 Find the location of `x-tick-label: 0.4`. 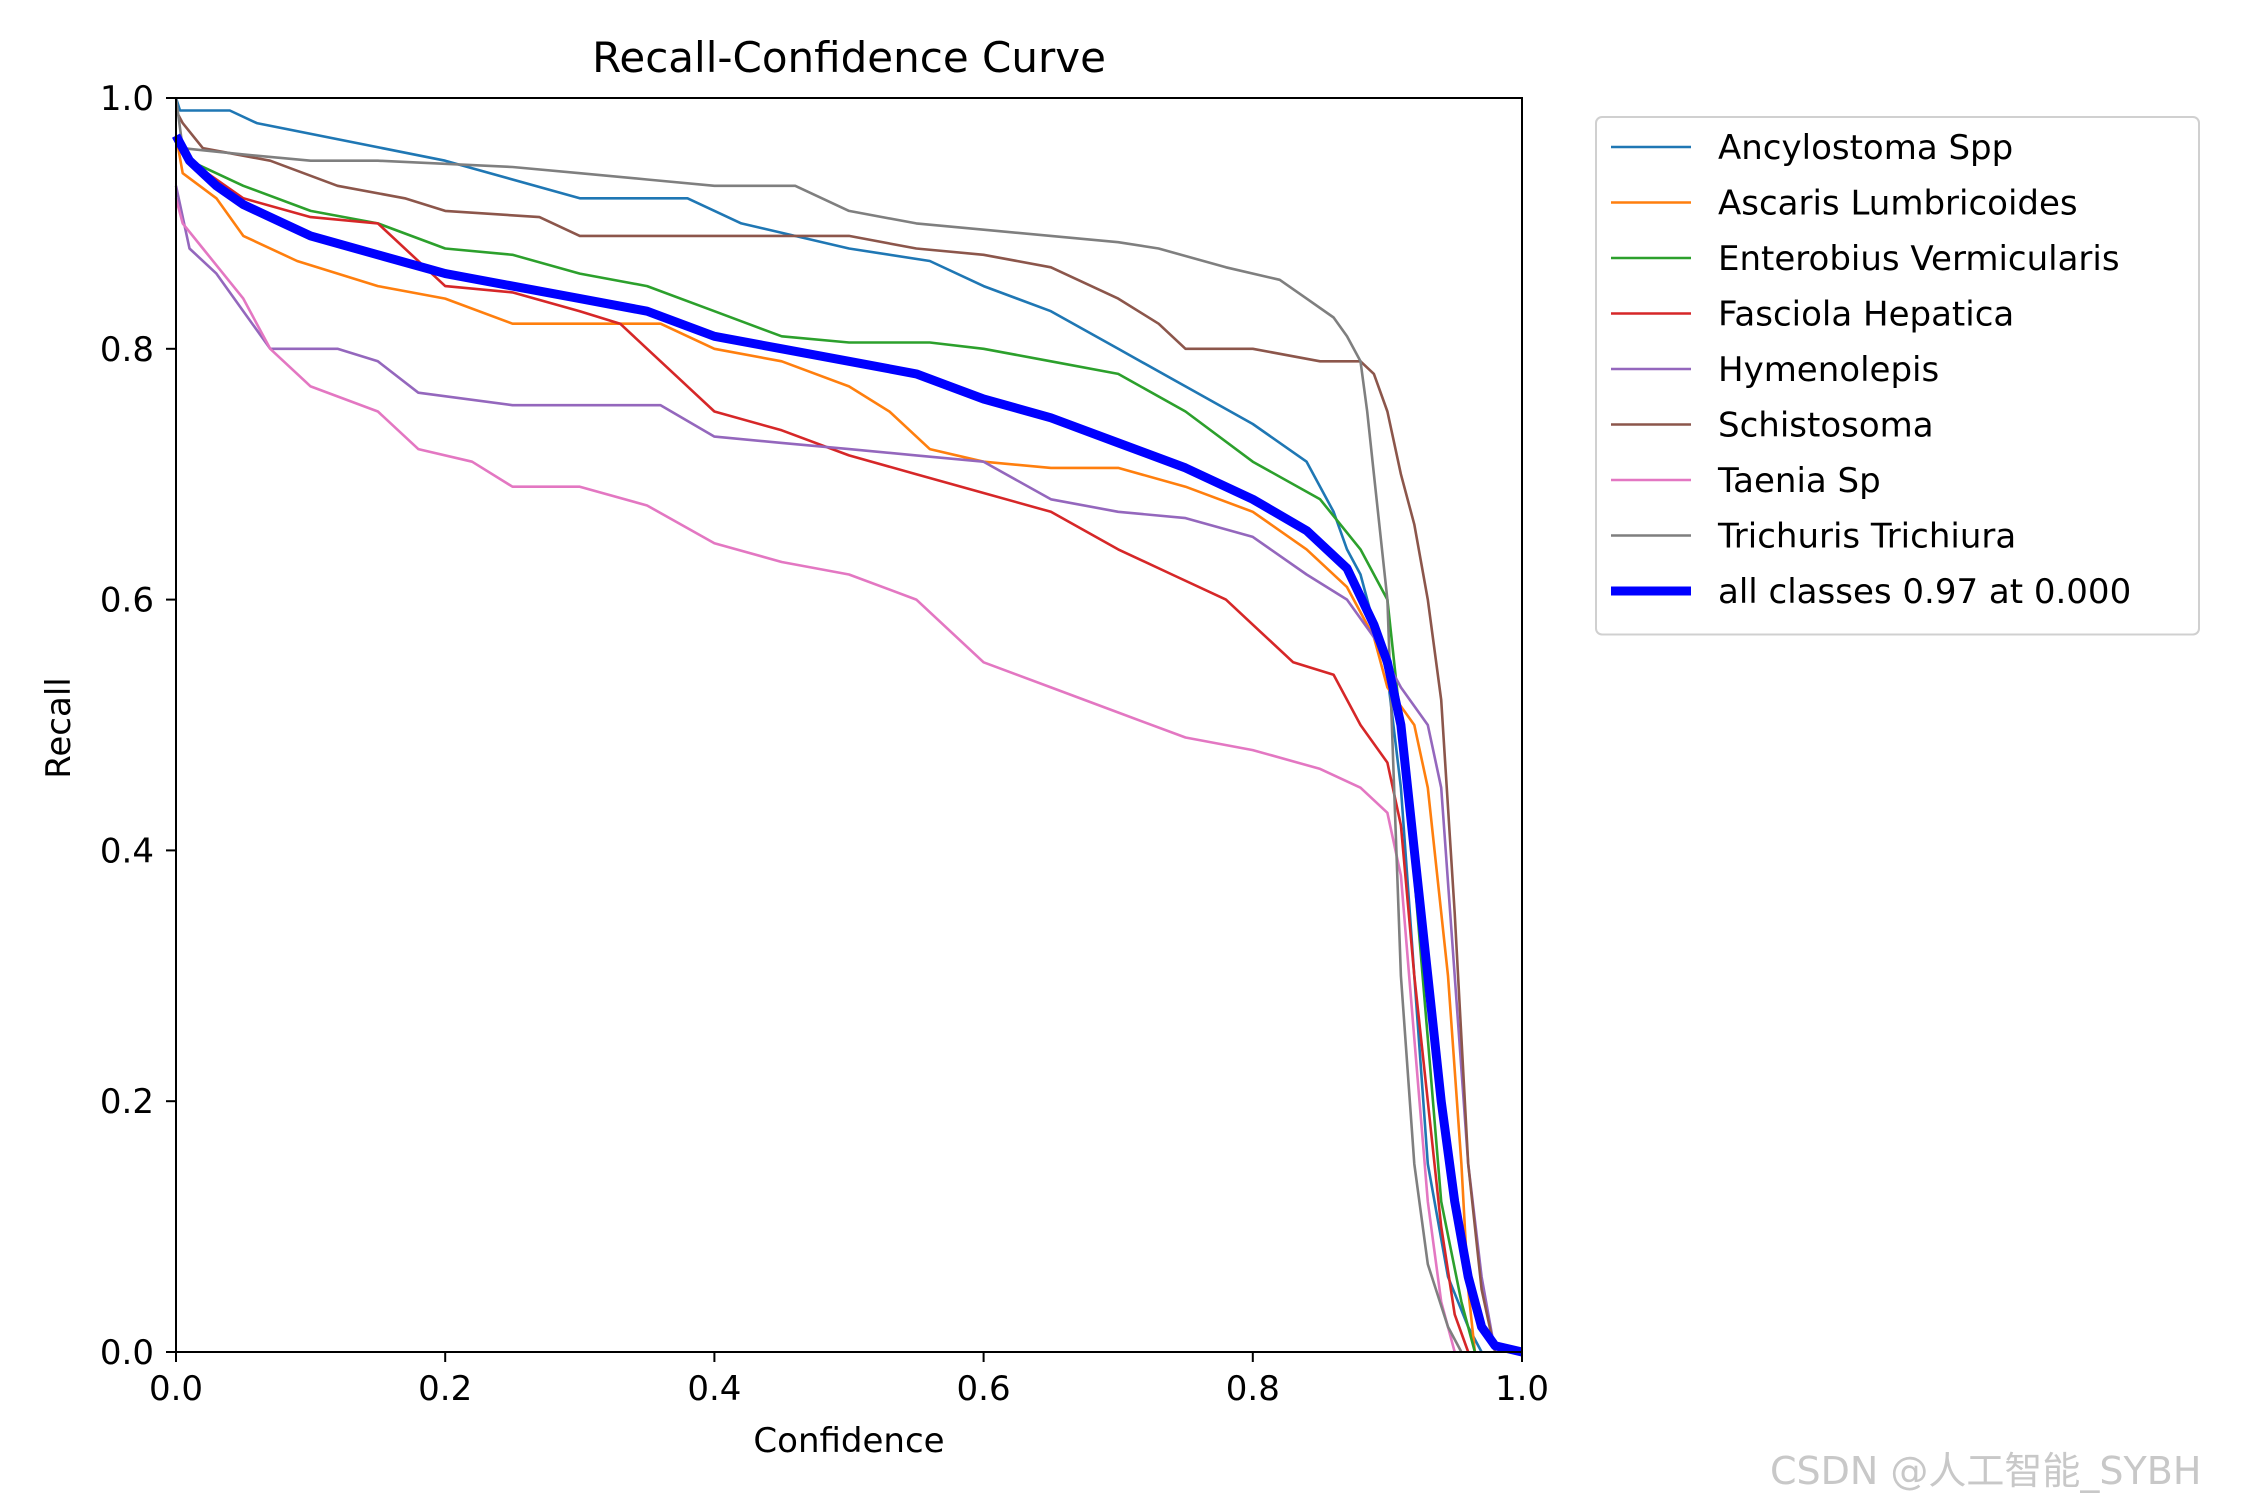

x-tick-label: 0.4 is located at coordinates (714, 1389).